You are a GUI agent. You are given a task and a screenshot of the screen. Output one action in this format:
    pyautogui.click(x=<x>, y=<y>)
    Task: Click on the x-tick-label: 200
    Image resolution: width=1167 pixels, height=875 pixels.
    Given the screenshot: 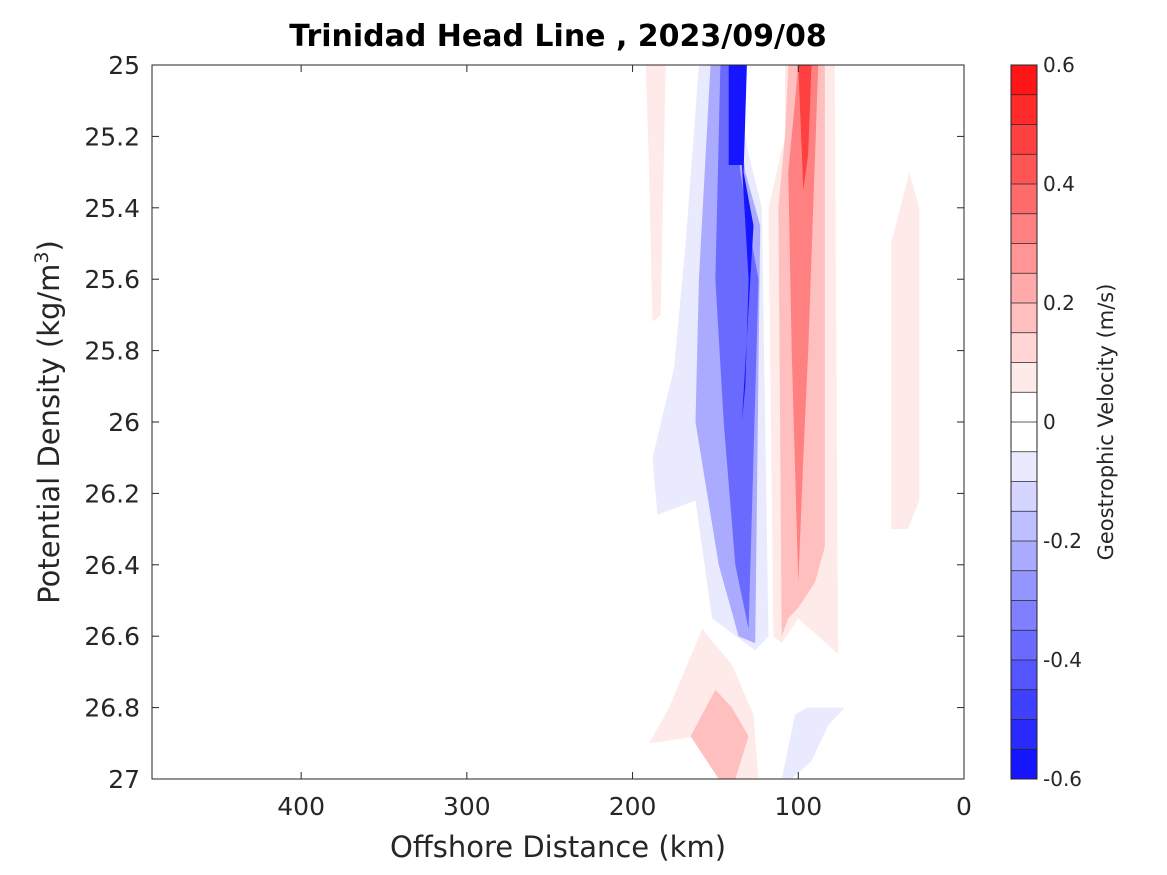 What is the action you would take?
    pyautogui.click(x=633, y=806)
    